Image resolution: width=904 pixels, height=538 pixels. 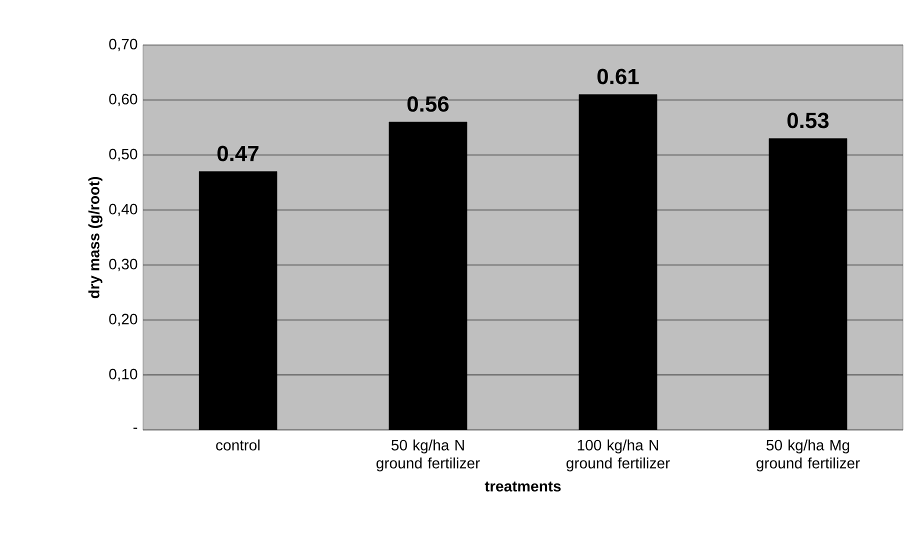 I want to click on y-tick-label: 0,50, so click(x=123, y=155).